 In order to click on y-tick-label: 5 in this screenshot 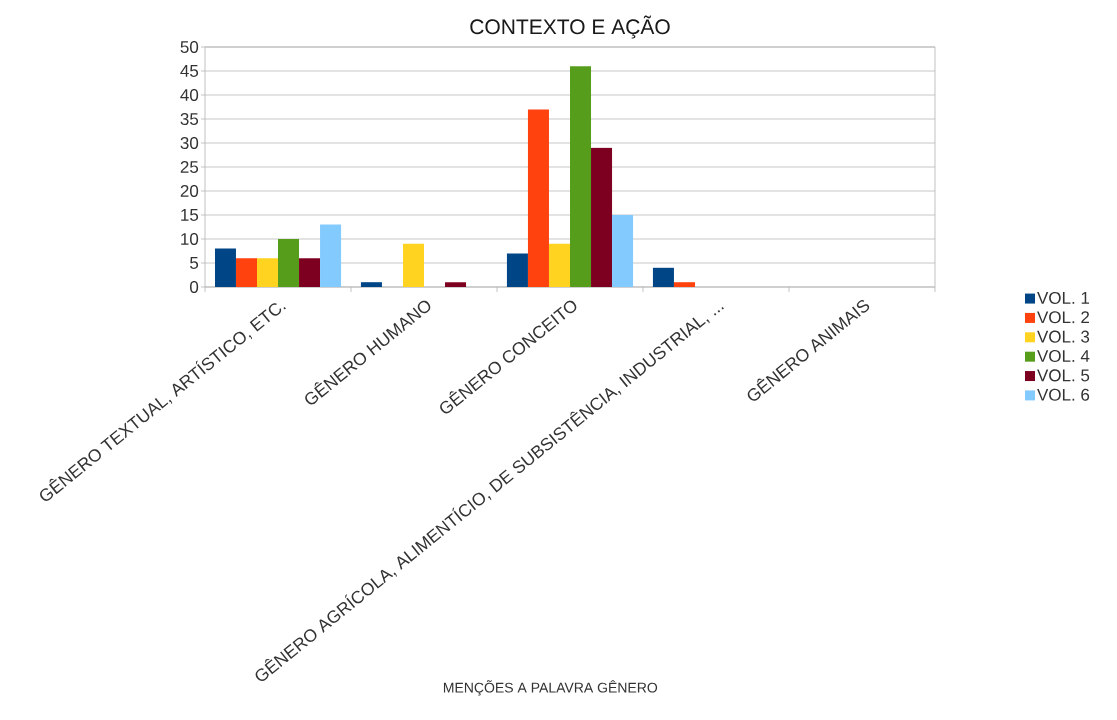, I will do `click(194, 263)`.